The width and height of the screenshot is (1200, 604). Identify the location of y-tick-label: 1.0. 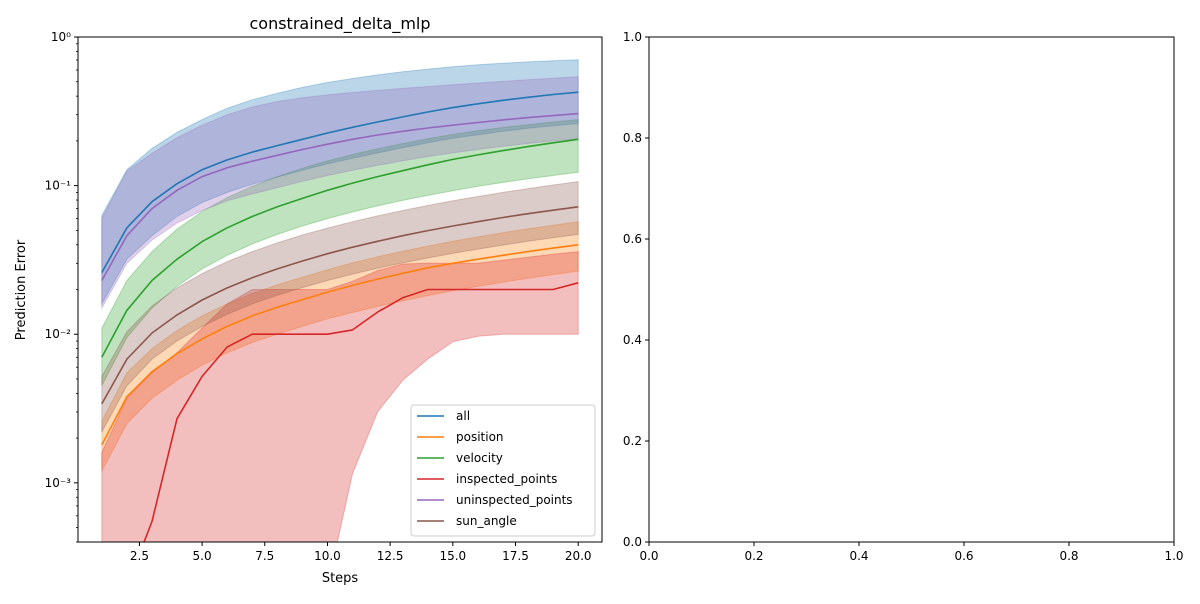
(632, 37).